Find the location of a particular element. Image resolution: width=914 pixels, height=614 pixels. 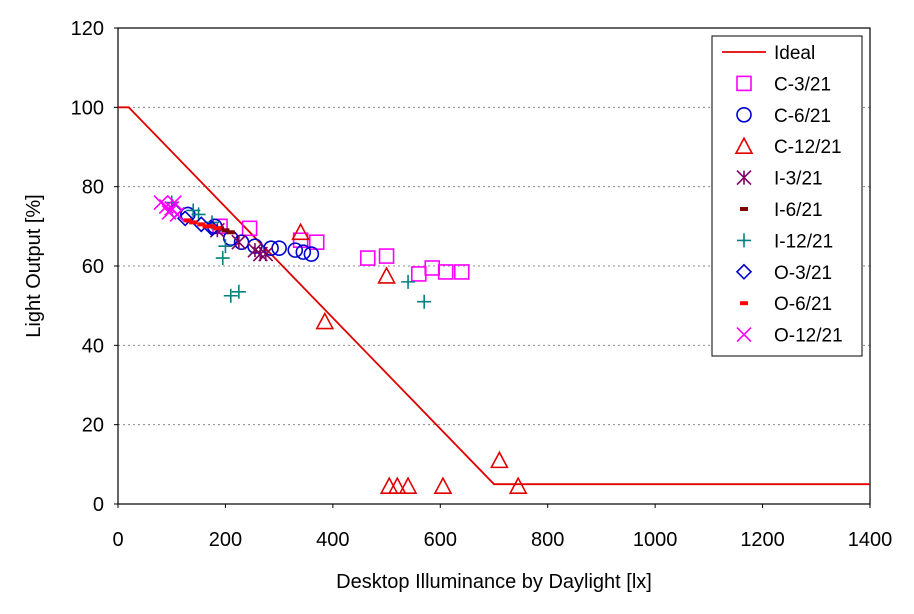

y-tick-label: 120 is located at coordinates (87, 29).